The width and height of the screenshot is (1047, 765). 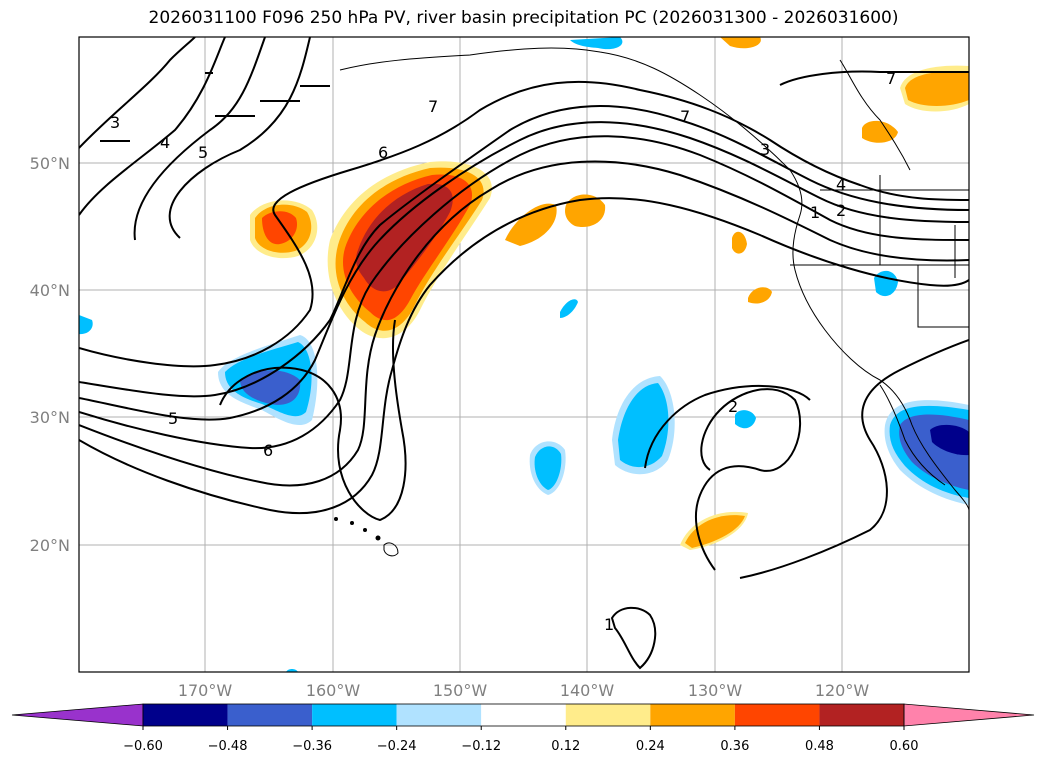 I want to click on colorbar-tick-label: 0.36, so click(x=734, y=746).